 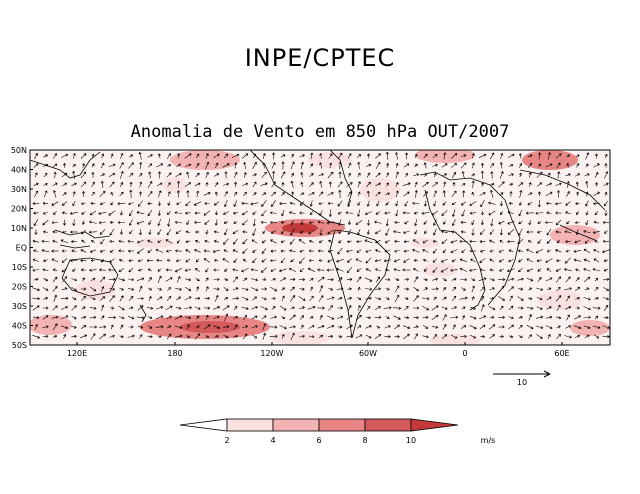 What do you see at coordinates (19, 345) in the screenshot?
I see `latitude-label: 50S` at bounding box center [19, 345].